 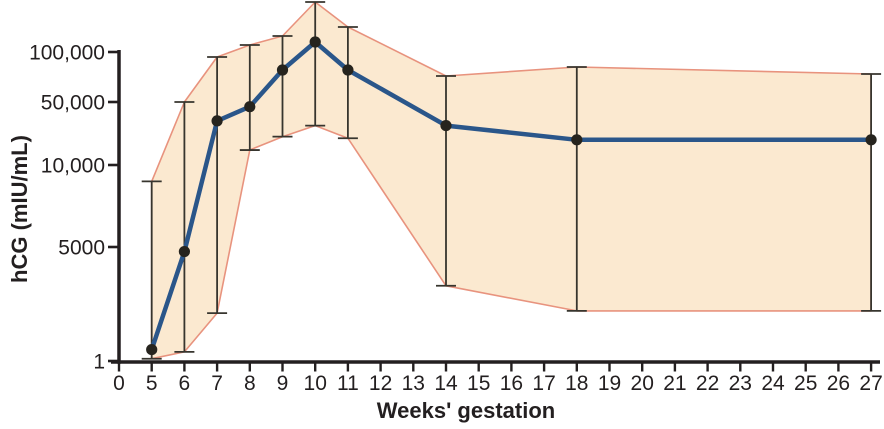 What do you see at coordinates (81, 248) in the screenshot?
I see `y-tick-label: 5000` at bounding box center [81, 248].